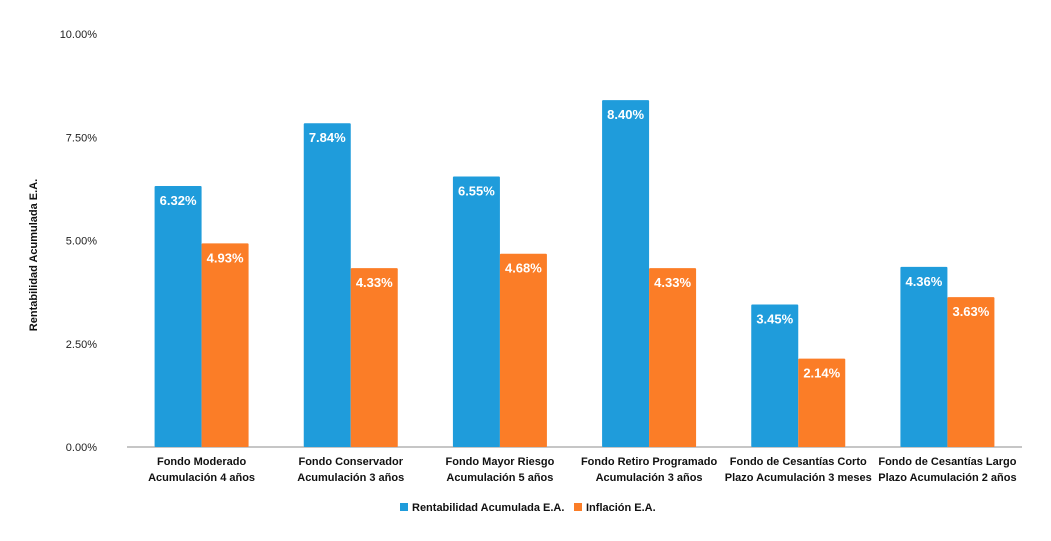 This screenshot has width=1051, height=541. I want to click on data-label: 6.55%, so click(476, 190).